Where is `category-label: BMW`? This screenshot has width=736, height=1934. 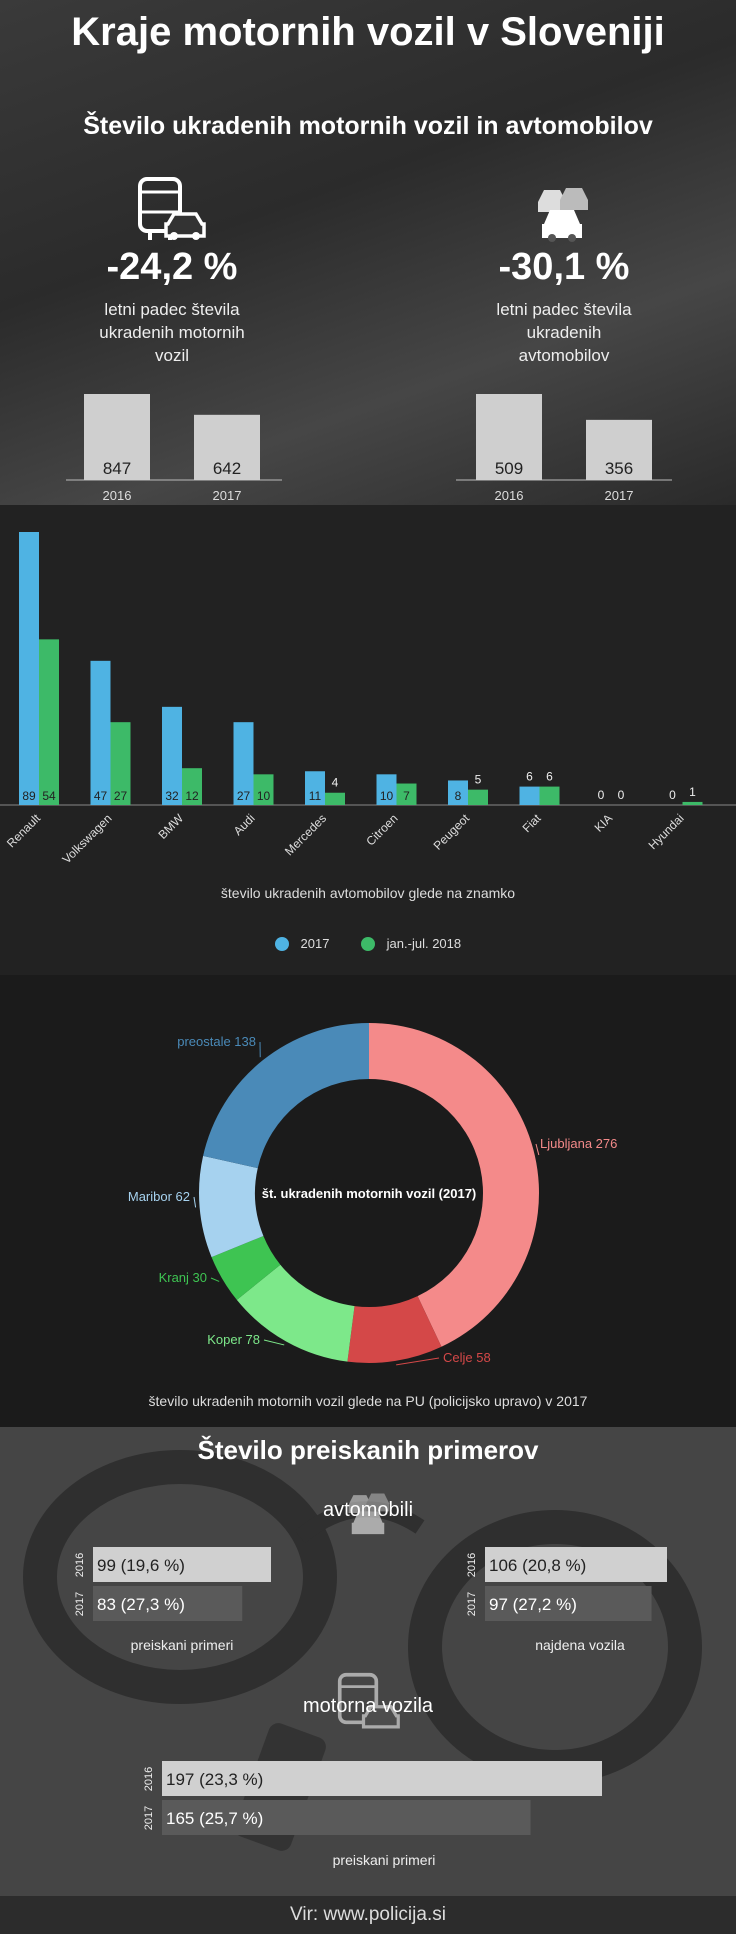 category-label: BMW is located at coordinates (170, 826).